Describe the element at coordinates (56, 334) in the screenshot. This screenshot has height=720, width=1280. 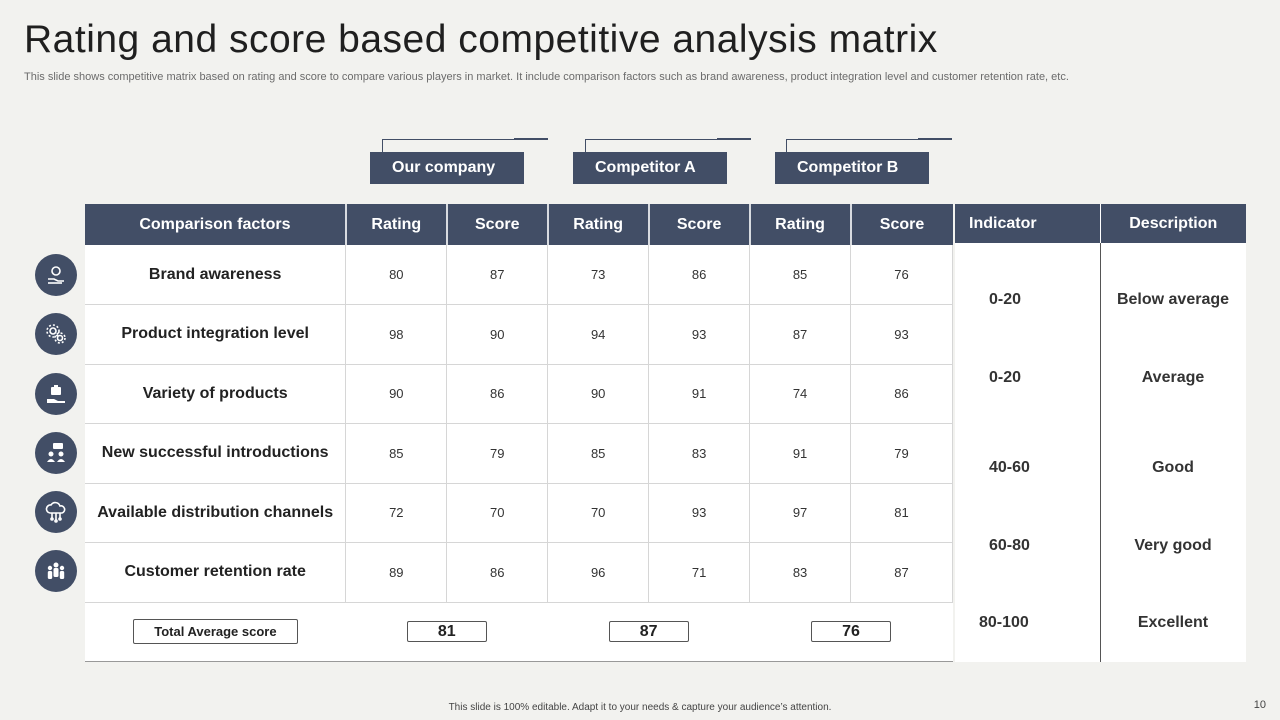
I see `gears-icon` at that location.